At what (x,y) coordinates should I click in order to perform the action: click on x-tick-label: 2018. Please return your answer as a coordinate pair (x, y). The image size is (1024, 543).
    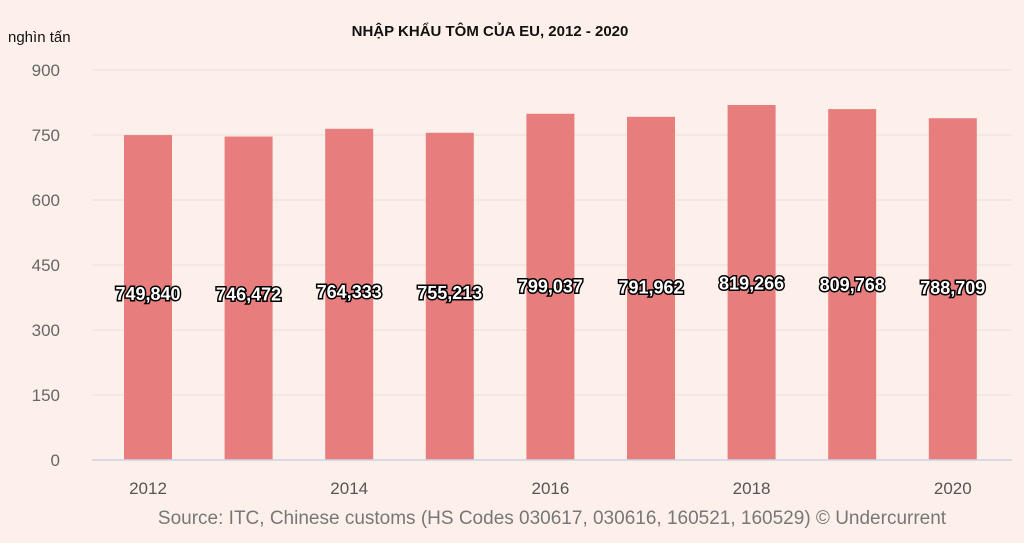
    Looking at the image, I should click on (752, 488).